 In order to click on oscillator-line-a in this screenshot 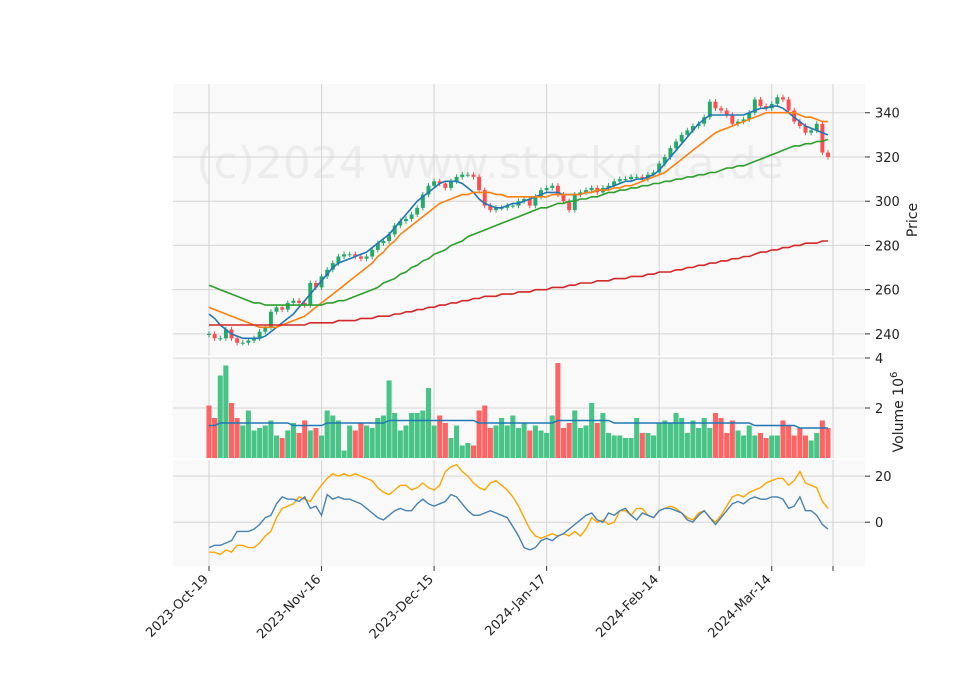, I will do `click(519, 509)`.